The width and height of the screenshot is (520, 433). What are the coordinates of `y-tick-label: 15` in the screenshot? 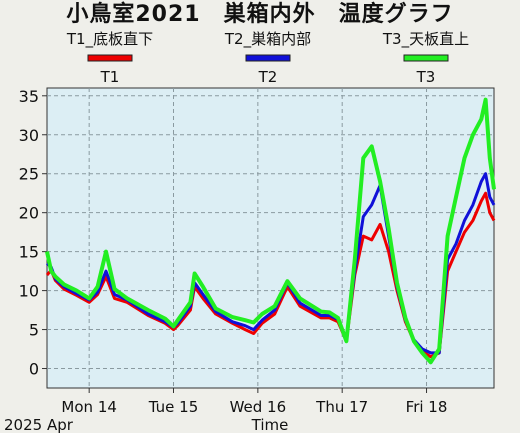 It's located at (29, 252).